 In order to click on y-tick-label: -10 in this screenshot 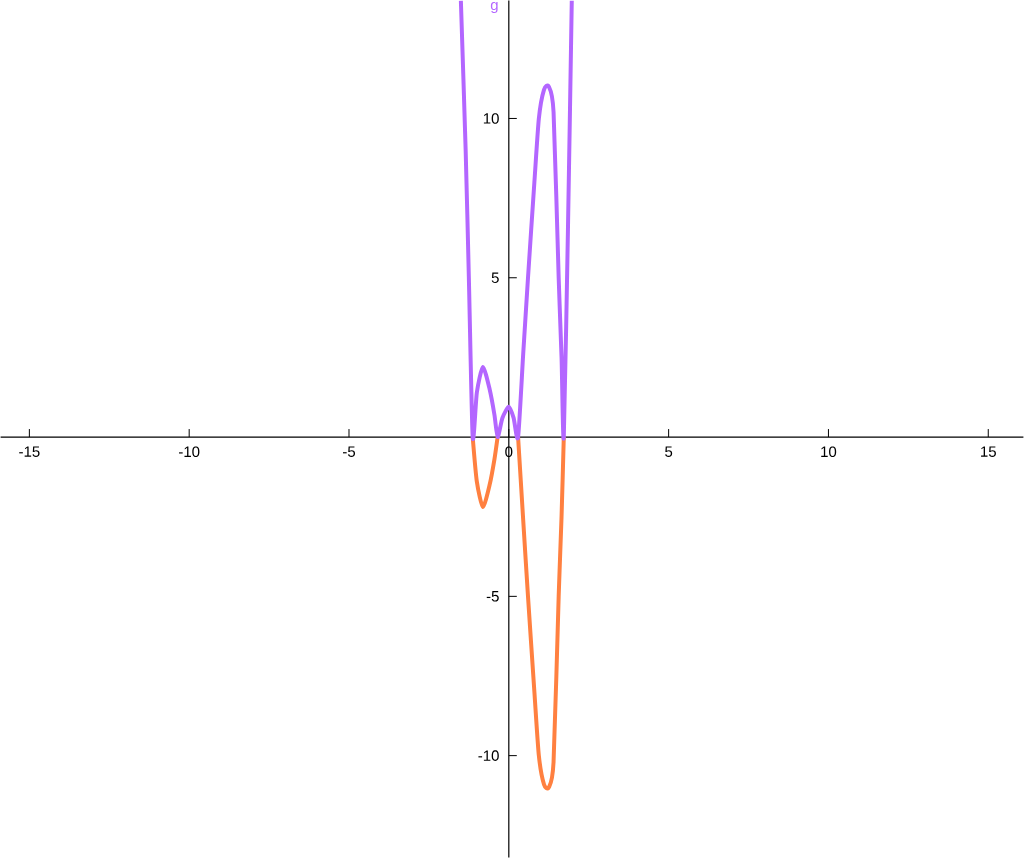, I will do `click(488, 755)`.